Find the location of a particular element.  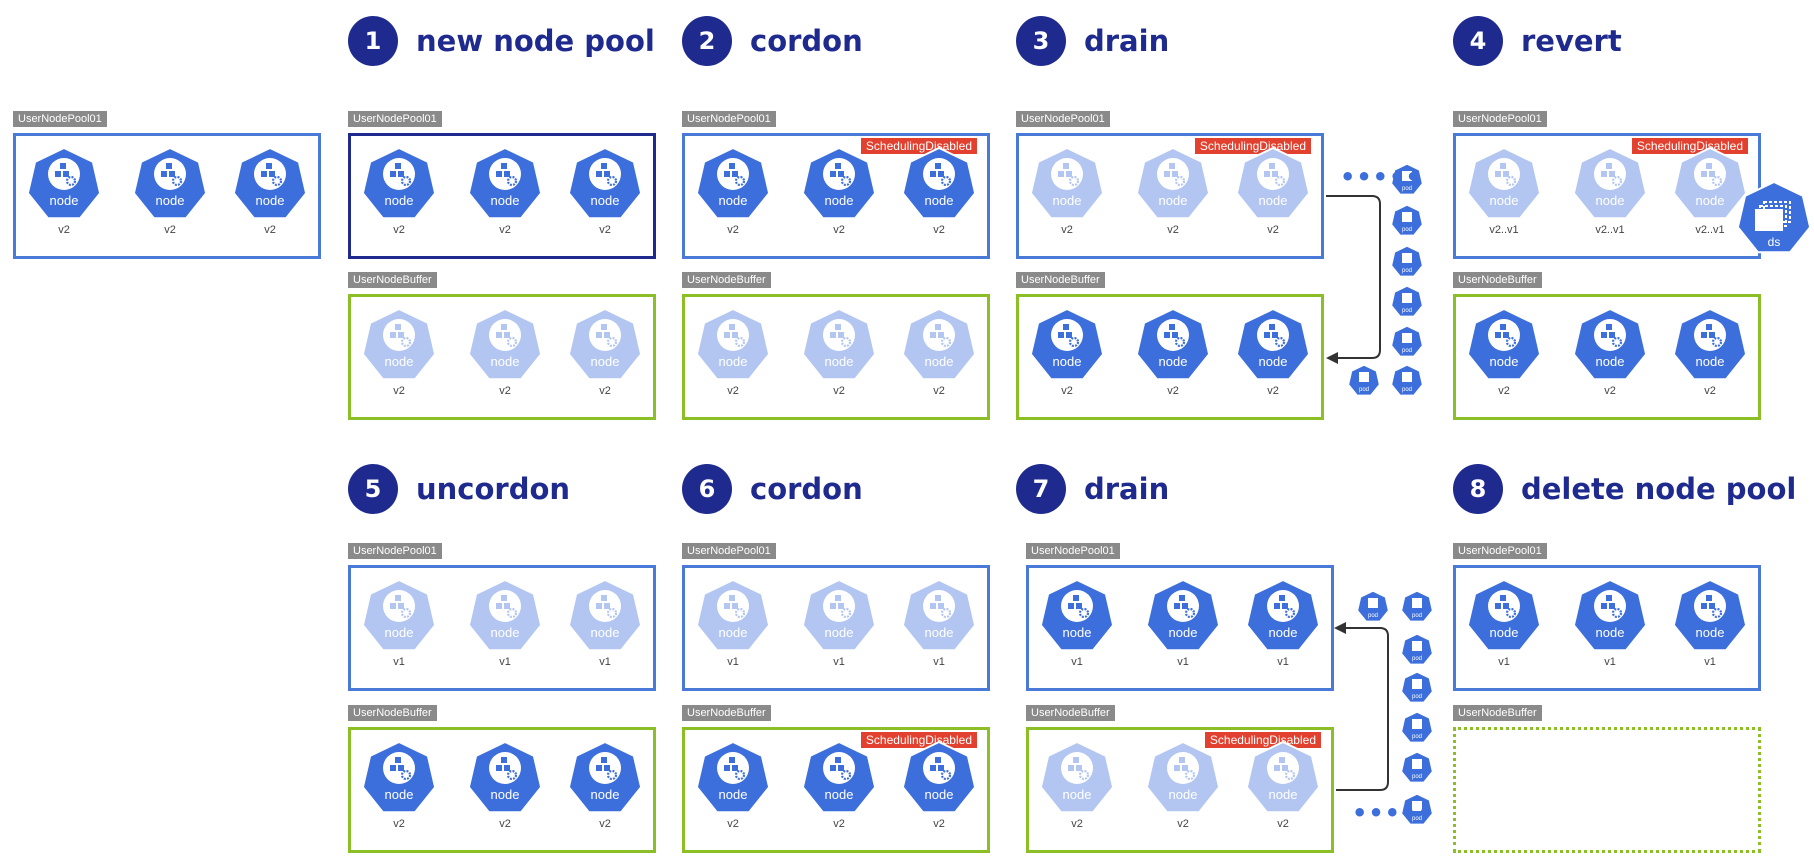

step-number: 2 is located at coordinates (707, 41).